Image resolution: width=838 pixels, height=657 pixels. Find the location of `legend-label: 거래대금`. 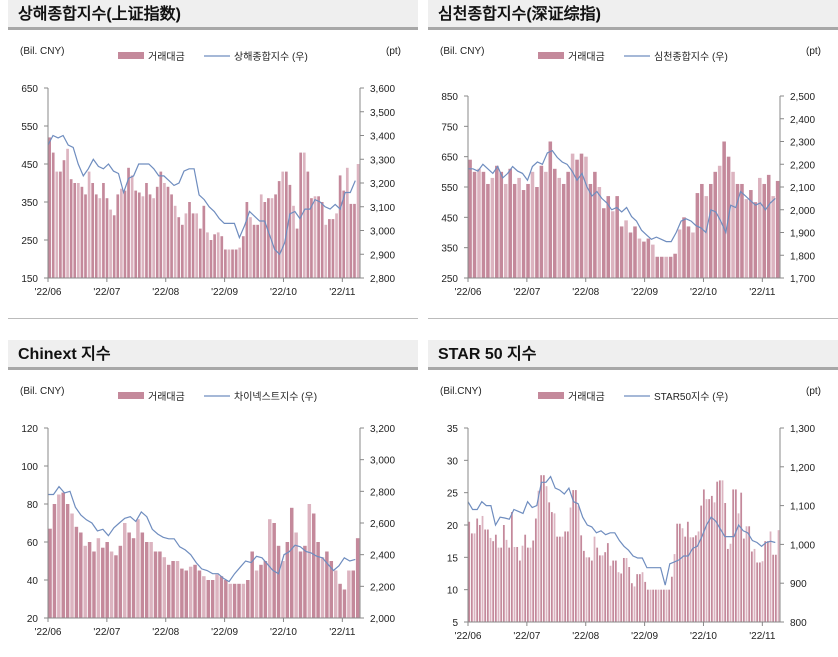

legend-label: 거래대금 is located at coordinates (166, 397).